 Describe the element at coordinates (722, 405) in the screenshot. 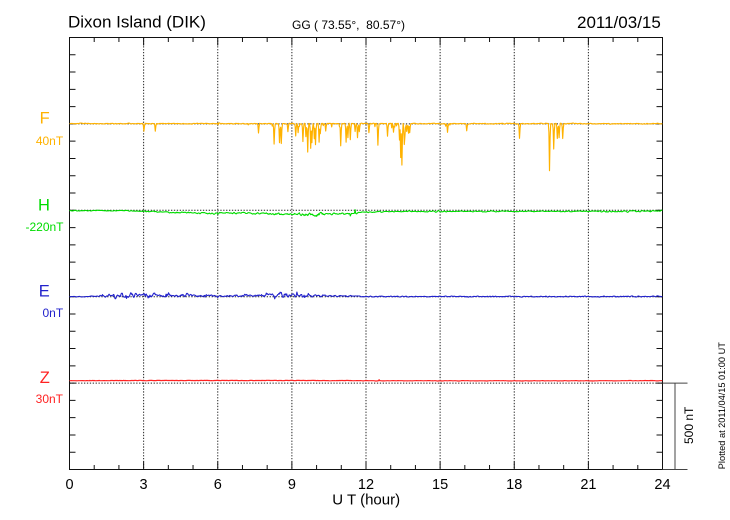

I see `svg-text: Plotted at 2011/04/15 01:00 UT` at that location.